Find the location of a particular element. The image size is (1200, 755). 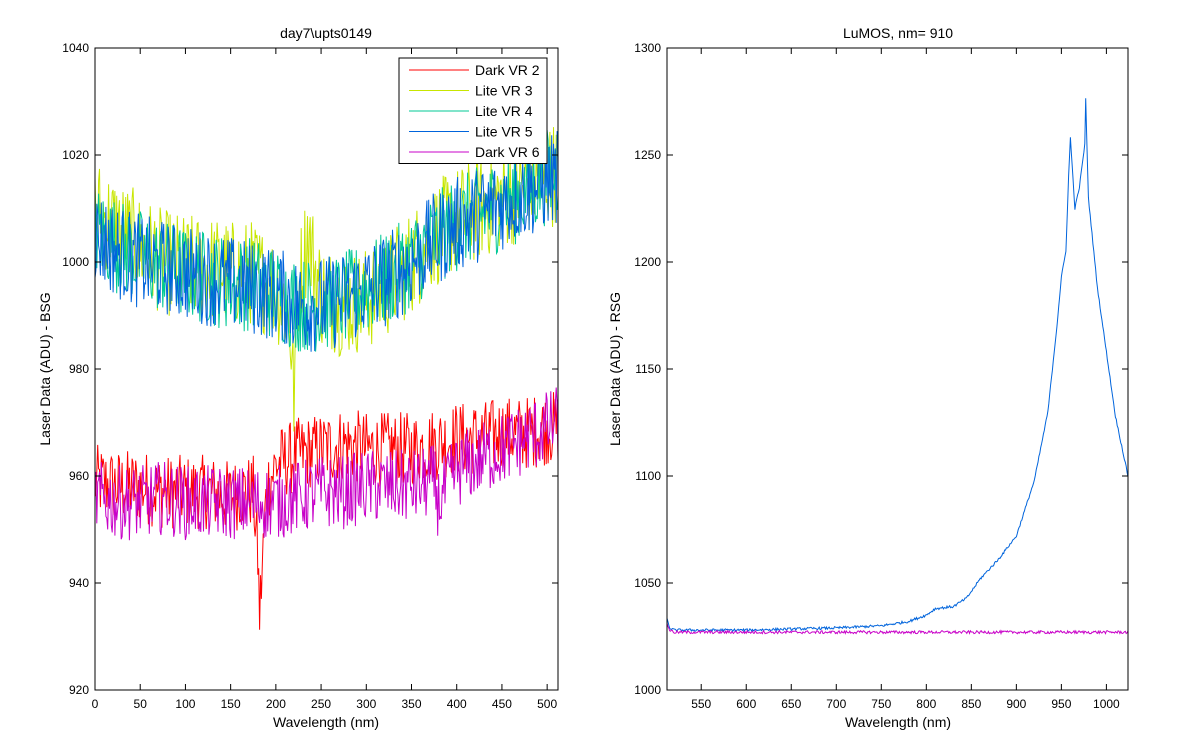

right-y-tick-label: 1200 is located at coordinates (647, 262).